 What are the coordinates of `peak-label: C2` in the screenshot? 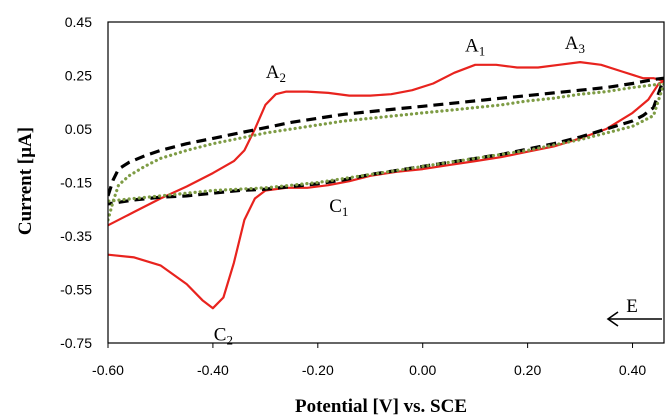 It's located at (223, 335).